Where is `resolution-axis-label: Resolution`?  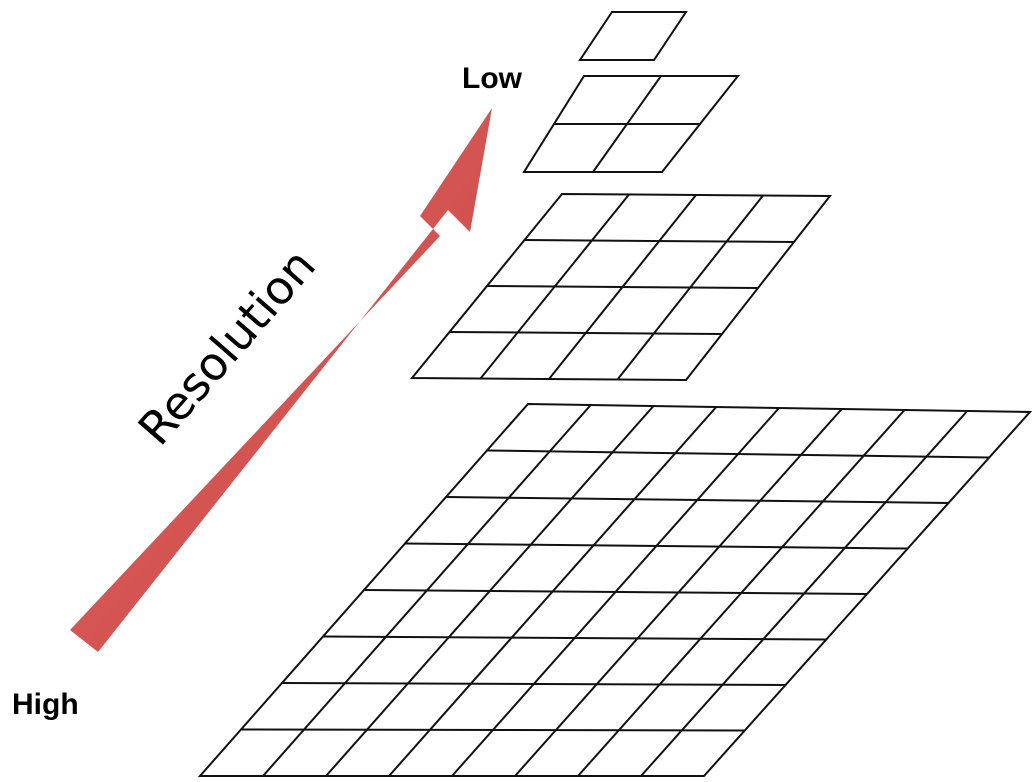 resolution-axis-label: Resolution is located at coordinates (227, 346).